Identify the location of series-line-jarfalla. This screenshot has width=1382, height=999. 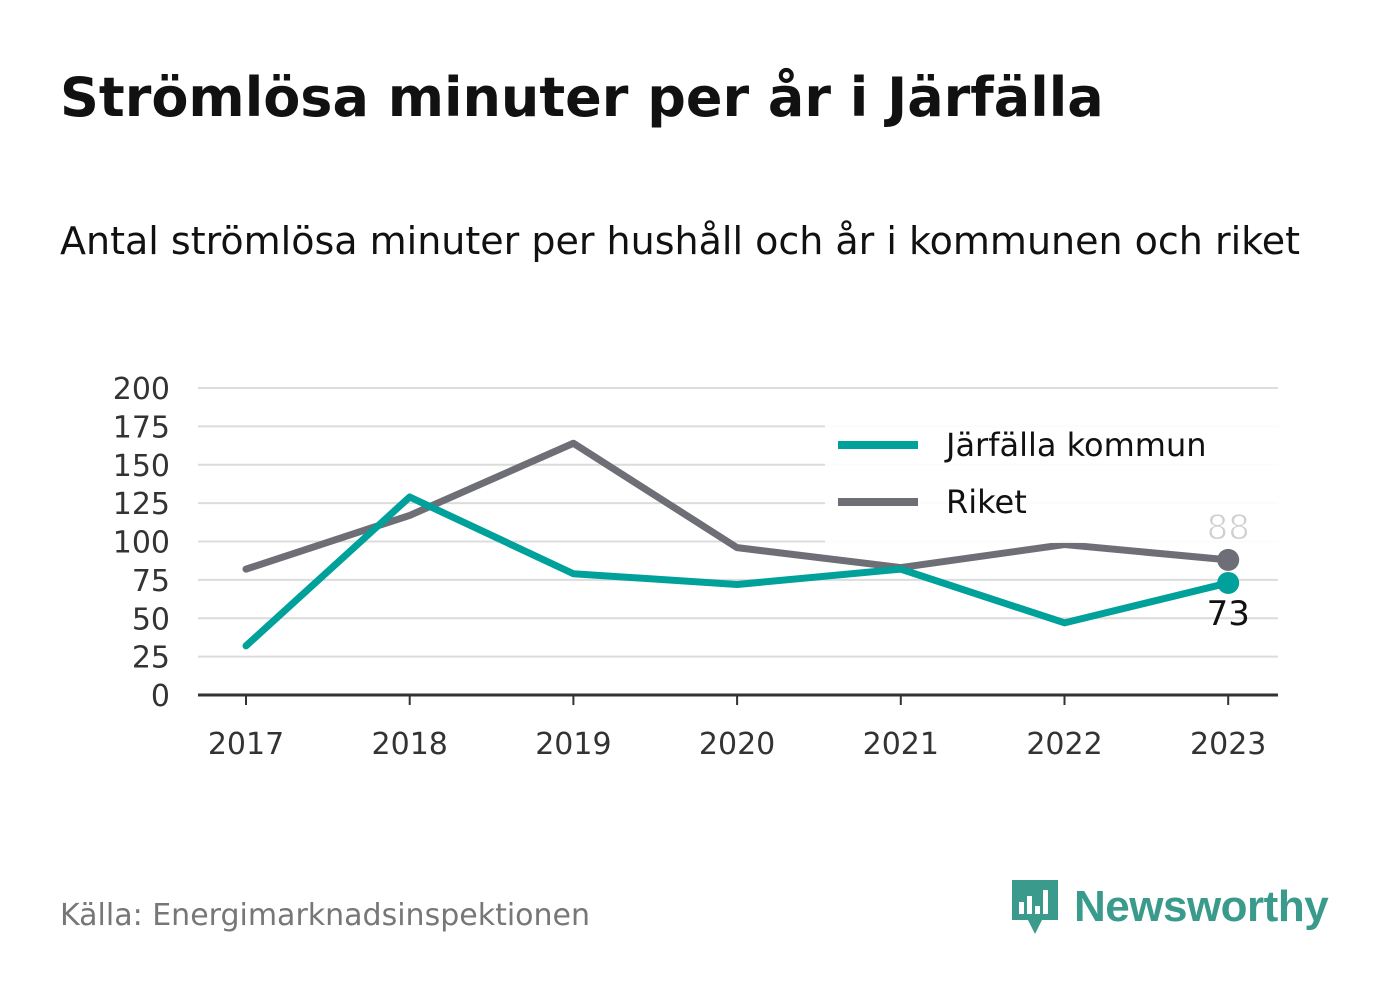
(737, 571).